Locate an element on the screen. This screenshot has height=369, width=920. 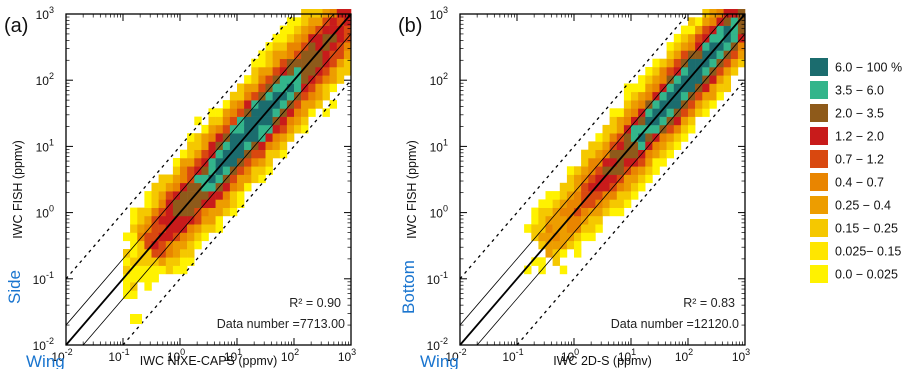
x-tick-label: 102 is located at coordinates (290, 355).